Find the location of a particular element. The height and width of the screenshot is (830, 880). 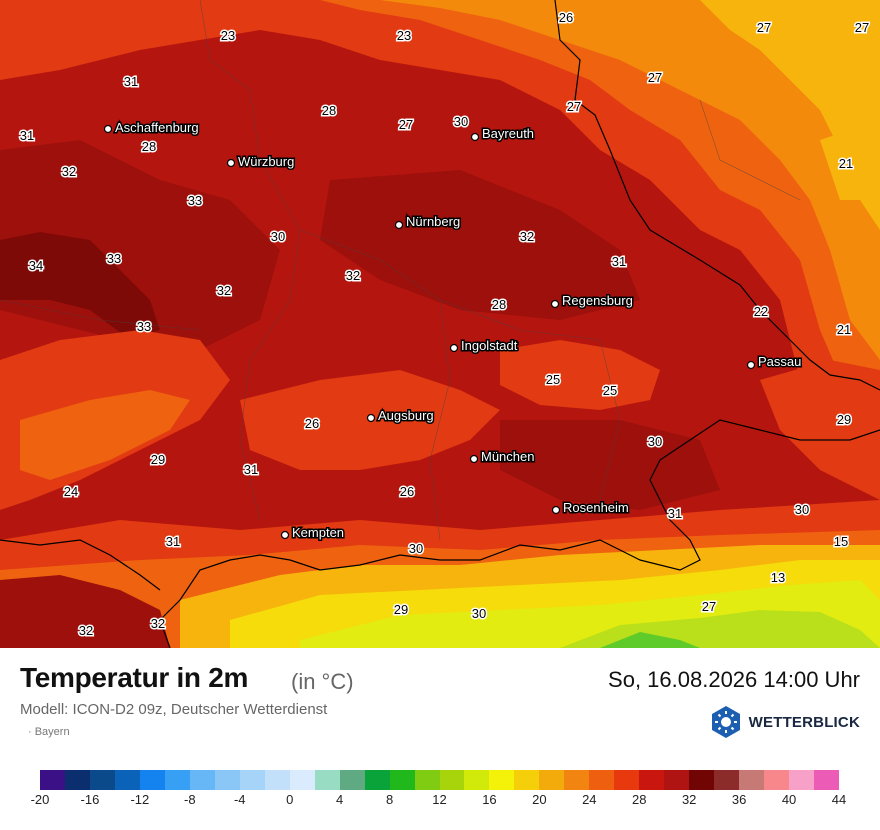

area-spot-yellow is located at coordinates (850, 160).